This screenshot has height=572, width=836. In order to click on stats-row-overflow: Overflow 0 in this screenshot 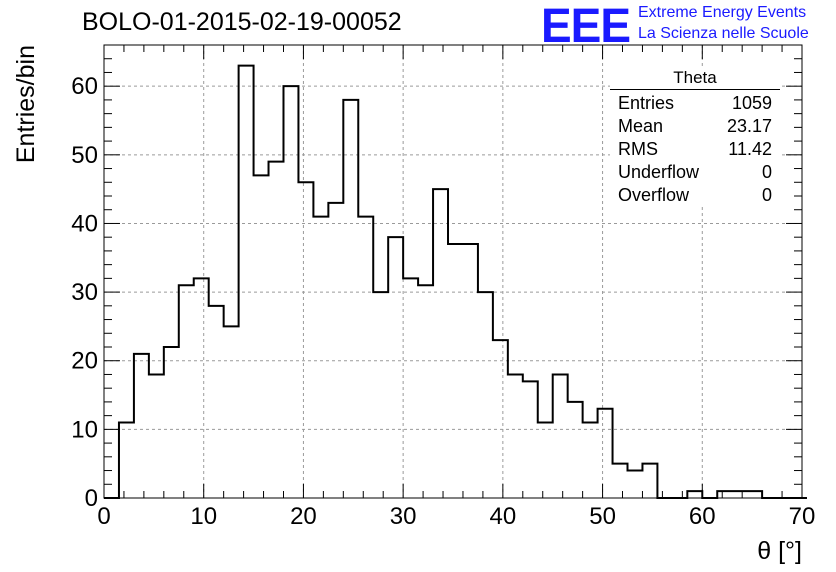, I will do `click(695, 195)`.